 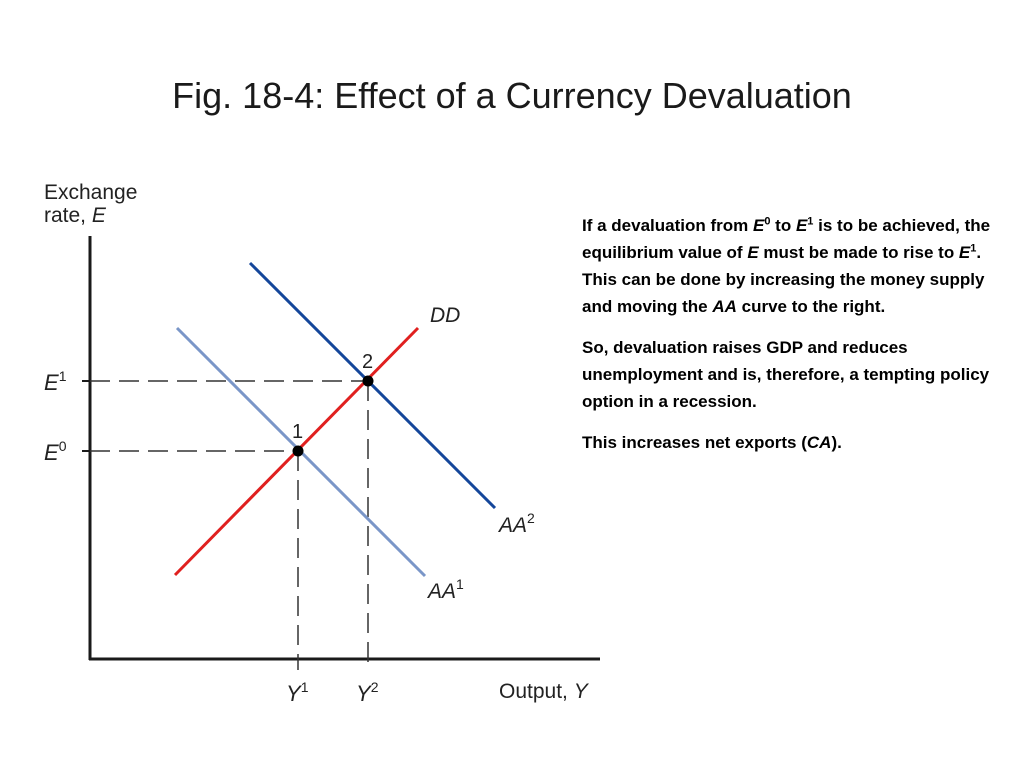 I want to click on dd-label: DD, so click(x=445, y=315).